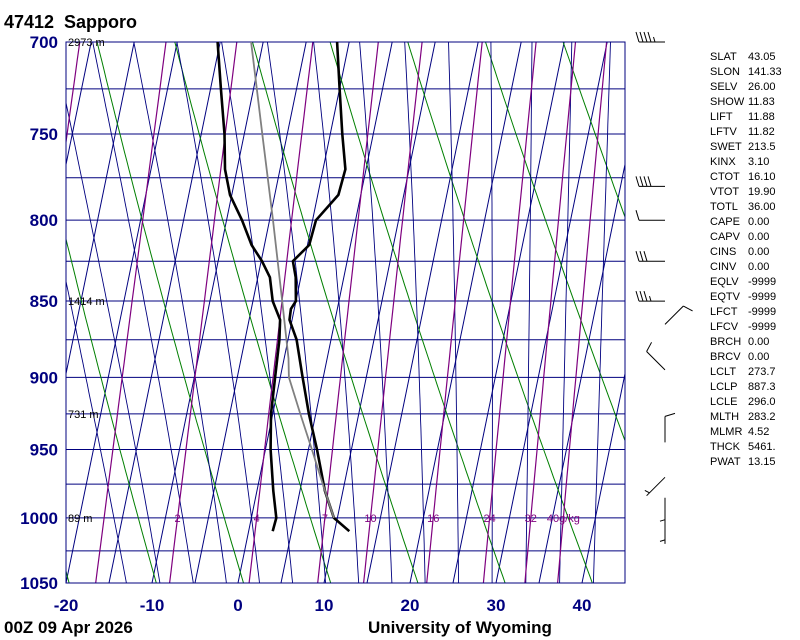  What do you see at coordinates (723, 132) in the screenshot?
I see `index-name: LFTV` at bounding box center [723, 132].